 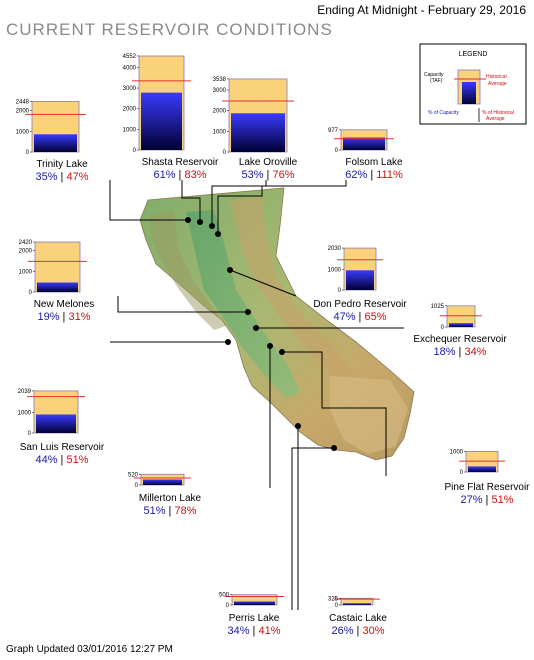 What do you see at coordinates (26, 252) in the screenshot?
I see `tick-new-melones-2000: 2000` at bounding box center [26, 252].